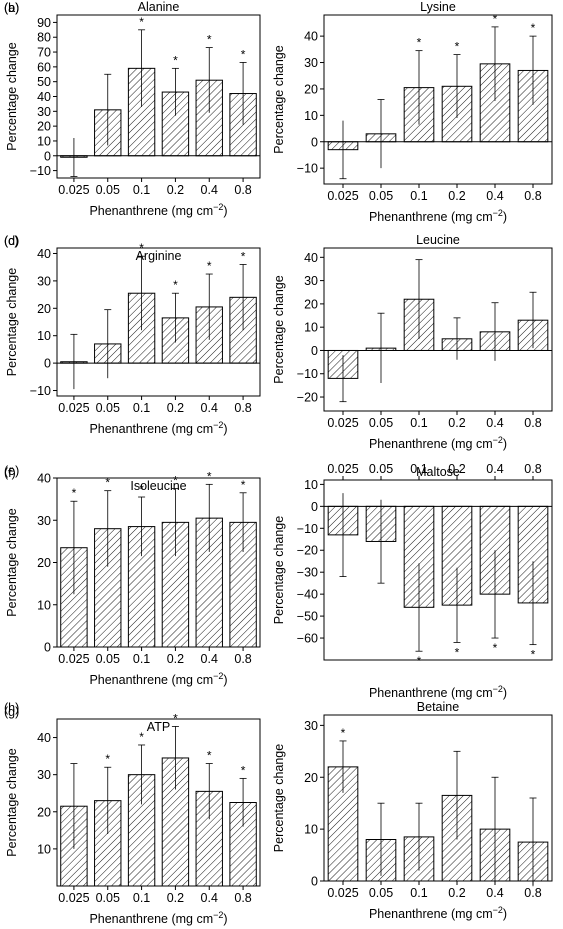  What do you see at coordinates (11, 708) in the screenshot?
I see `panel-label: (h)` at bounding box center [11, 708].